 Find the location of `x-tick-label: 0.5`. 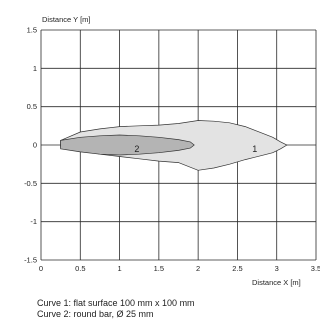

x-tick-label: 0.5 is located at coordinates (80, 268).